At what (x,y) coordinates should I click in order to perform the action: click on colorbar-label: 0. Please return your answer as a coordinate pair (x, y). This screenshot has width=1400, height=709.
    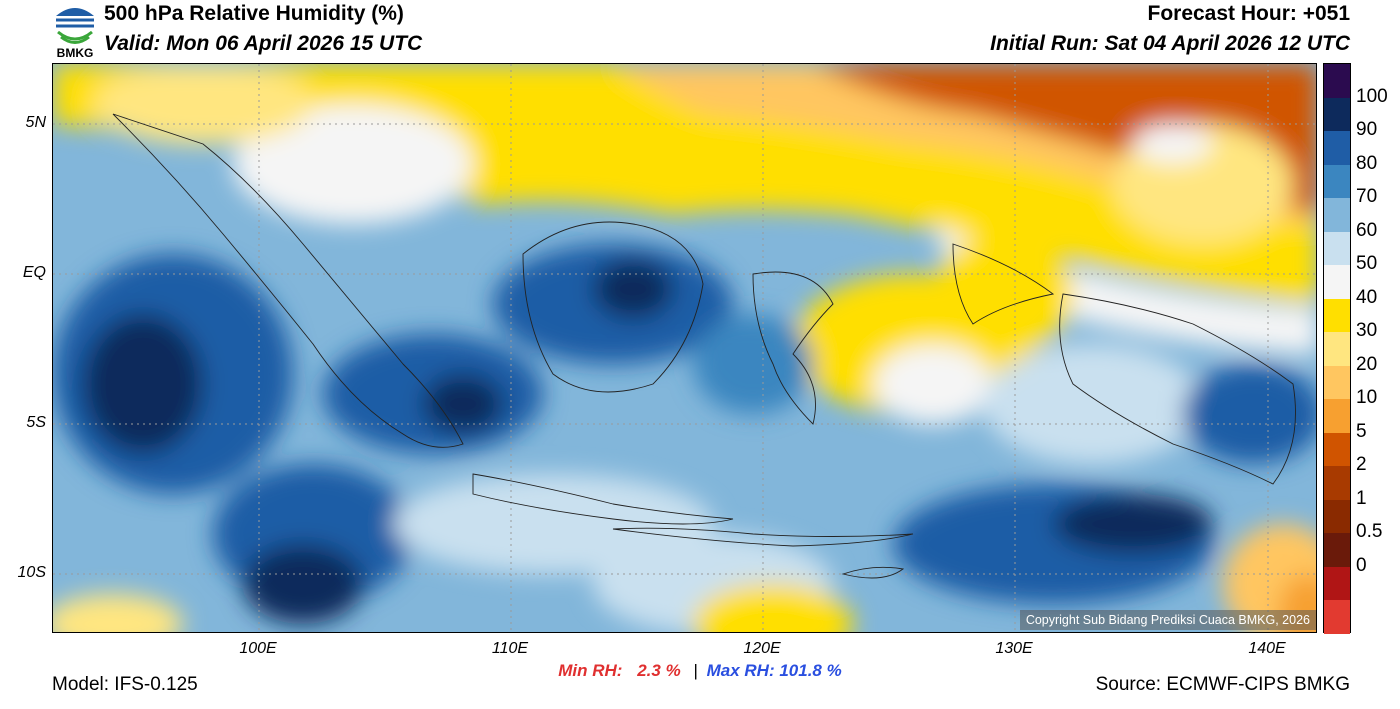
    Looking at the image, I should click on (1361, 565).